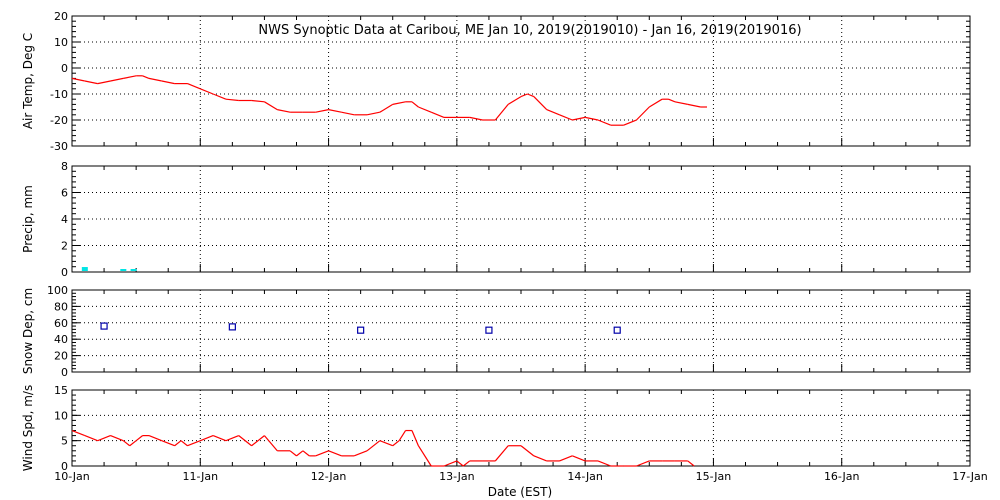  Describe the element at coordinates (714, 476) in the screenshot. I see `x-tick-label-5: 15-Jan` at that location.